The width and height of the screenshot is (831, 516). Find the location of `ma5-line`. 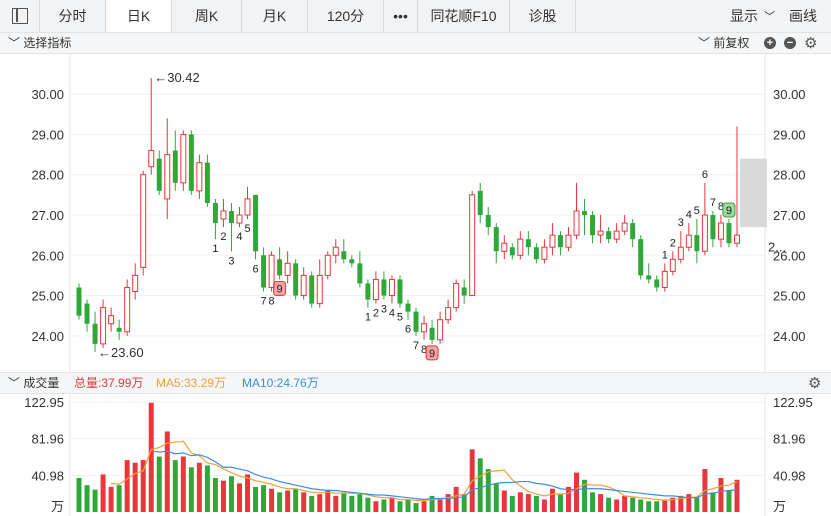

ma5-line is located at coordinates (424, 470).